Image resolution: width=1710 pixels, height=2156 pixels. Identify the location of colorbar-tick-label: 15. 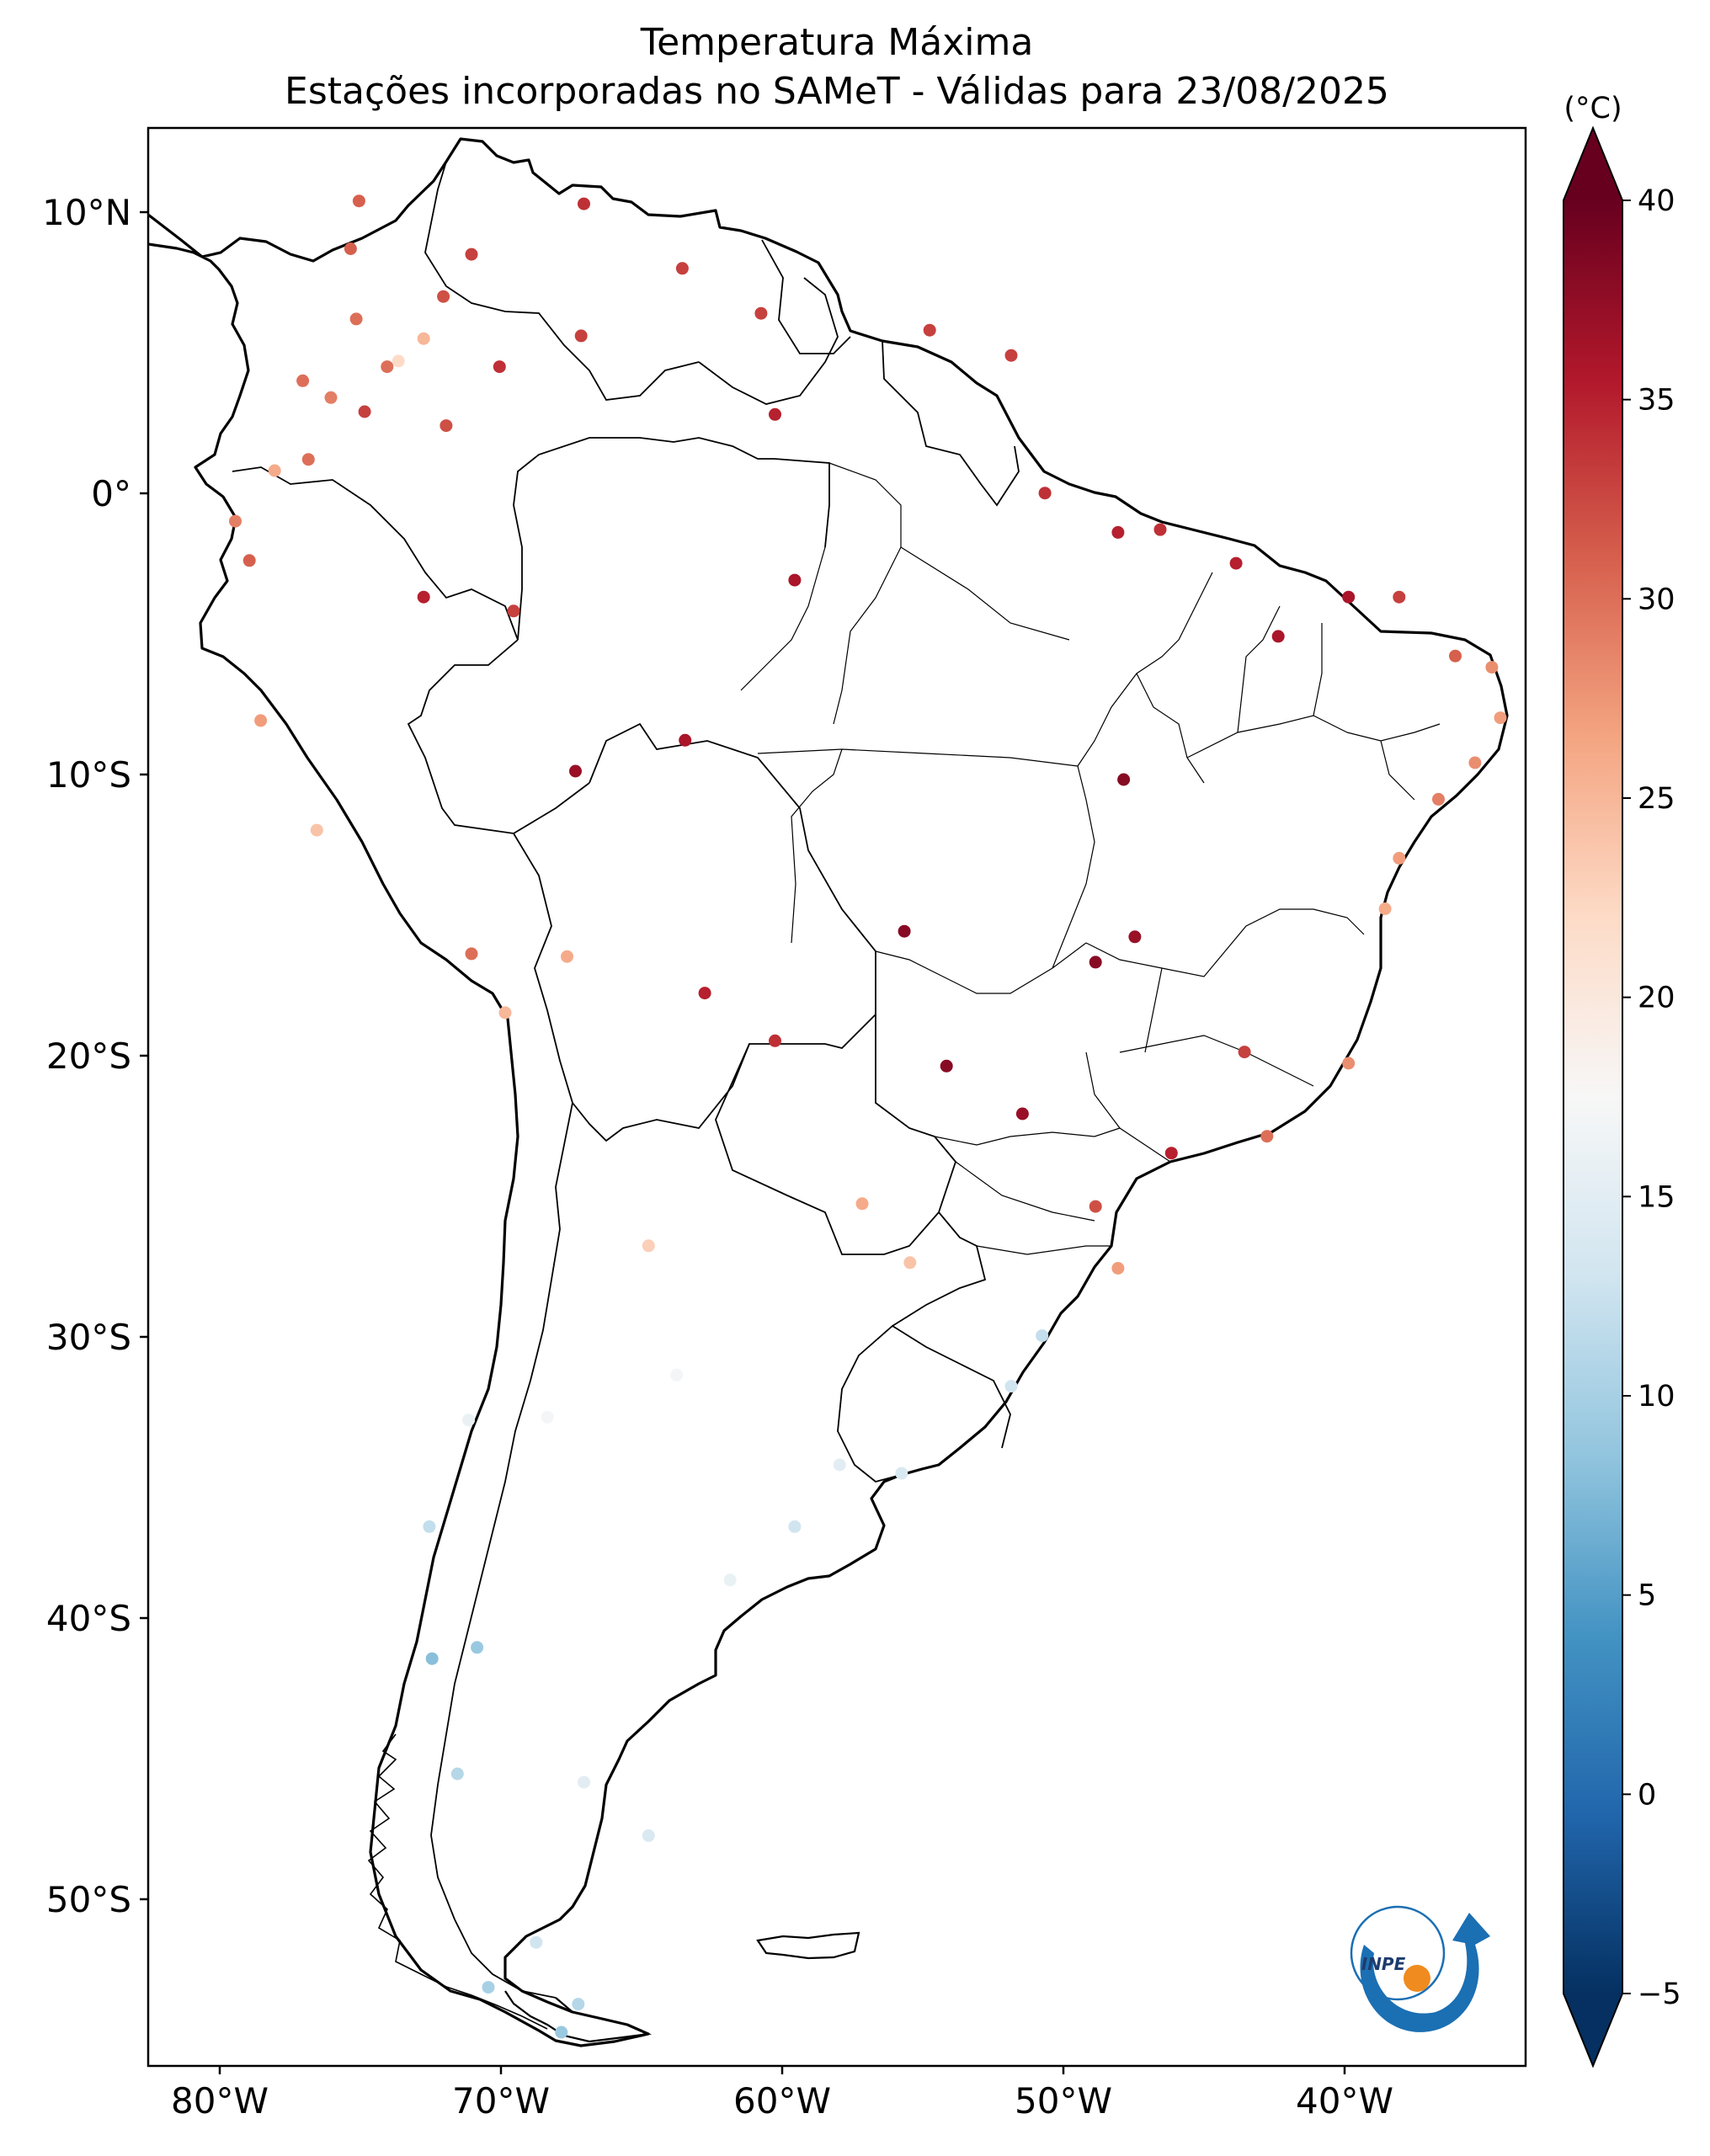
(1656, 1197).